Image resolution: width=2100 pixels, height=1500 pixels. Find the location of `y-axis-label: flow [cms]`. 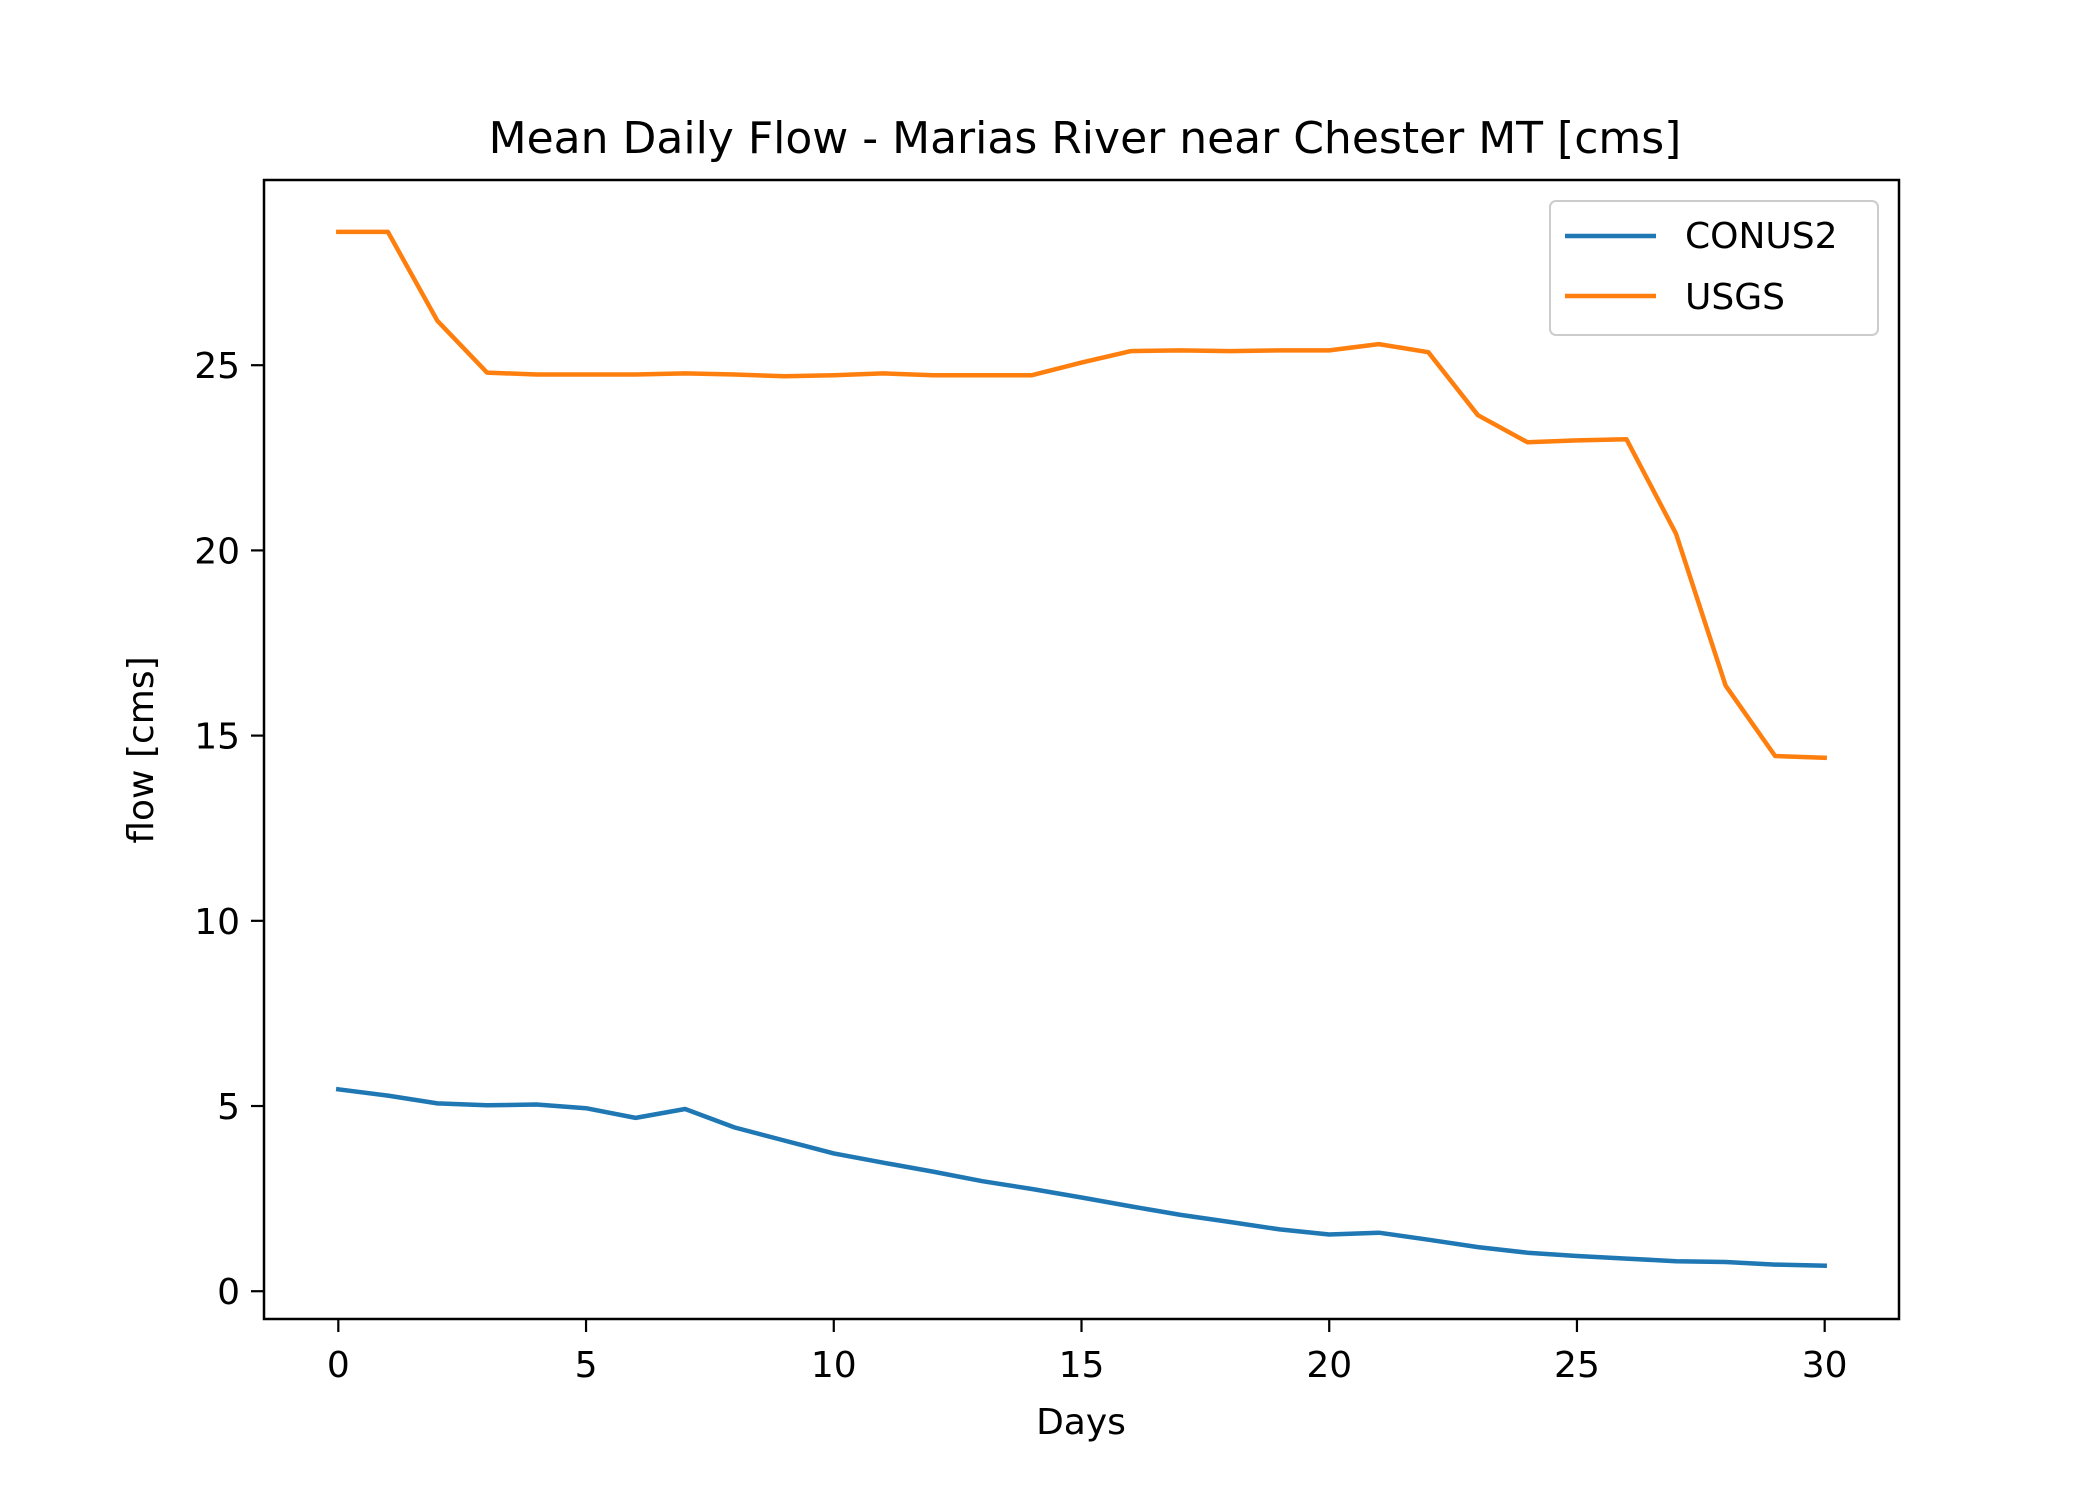

y-axis-label: flow [cms] is located at coordinates (141, 749).